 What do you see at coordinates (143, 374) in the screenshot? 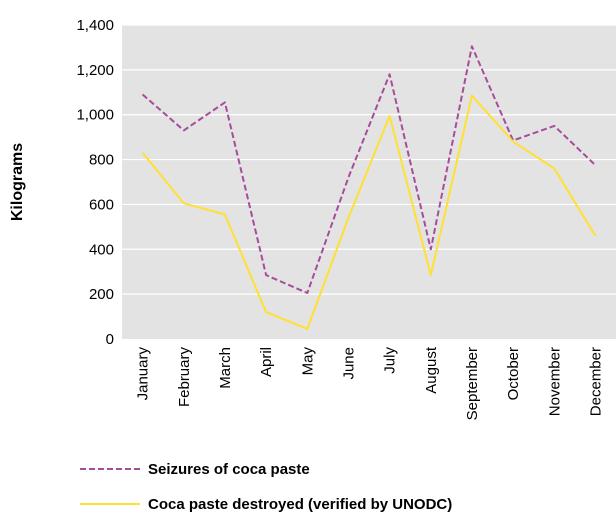
I see `x-tick-label: January` at bounding box center [143, 374].